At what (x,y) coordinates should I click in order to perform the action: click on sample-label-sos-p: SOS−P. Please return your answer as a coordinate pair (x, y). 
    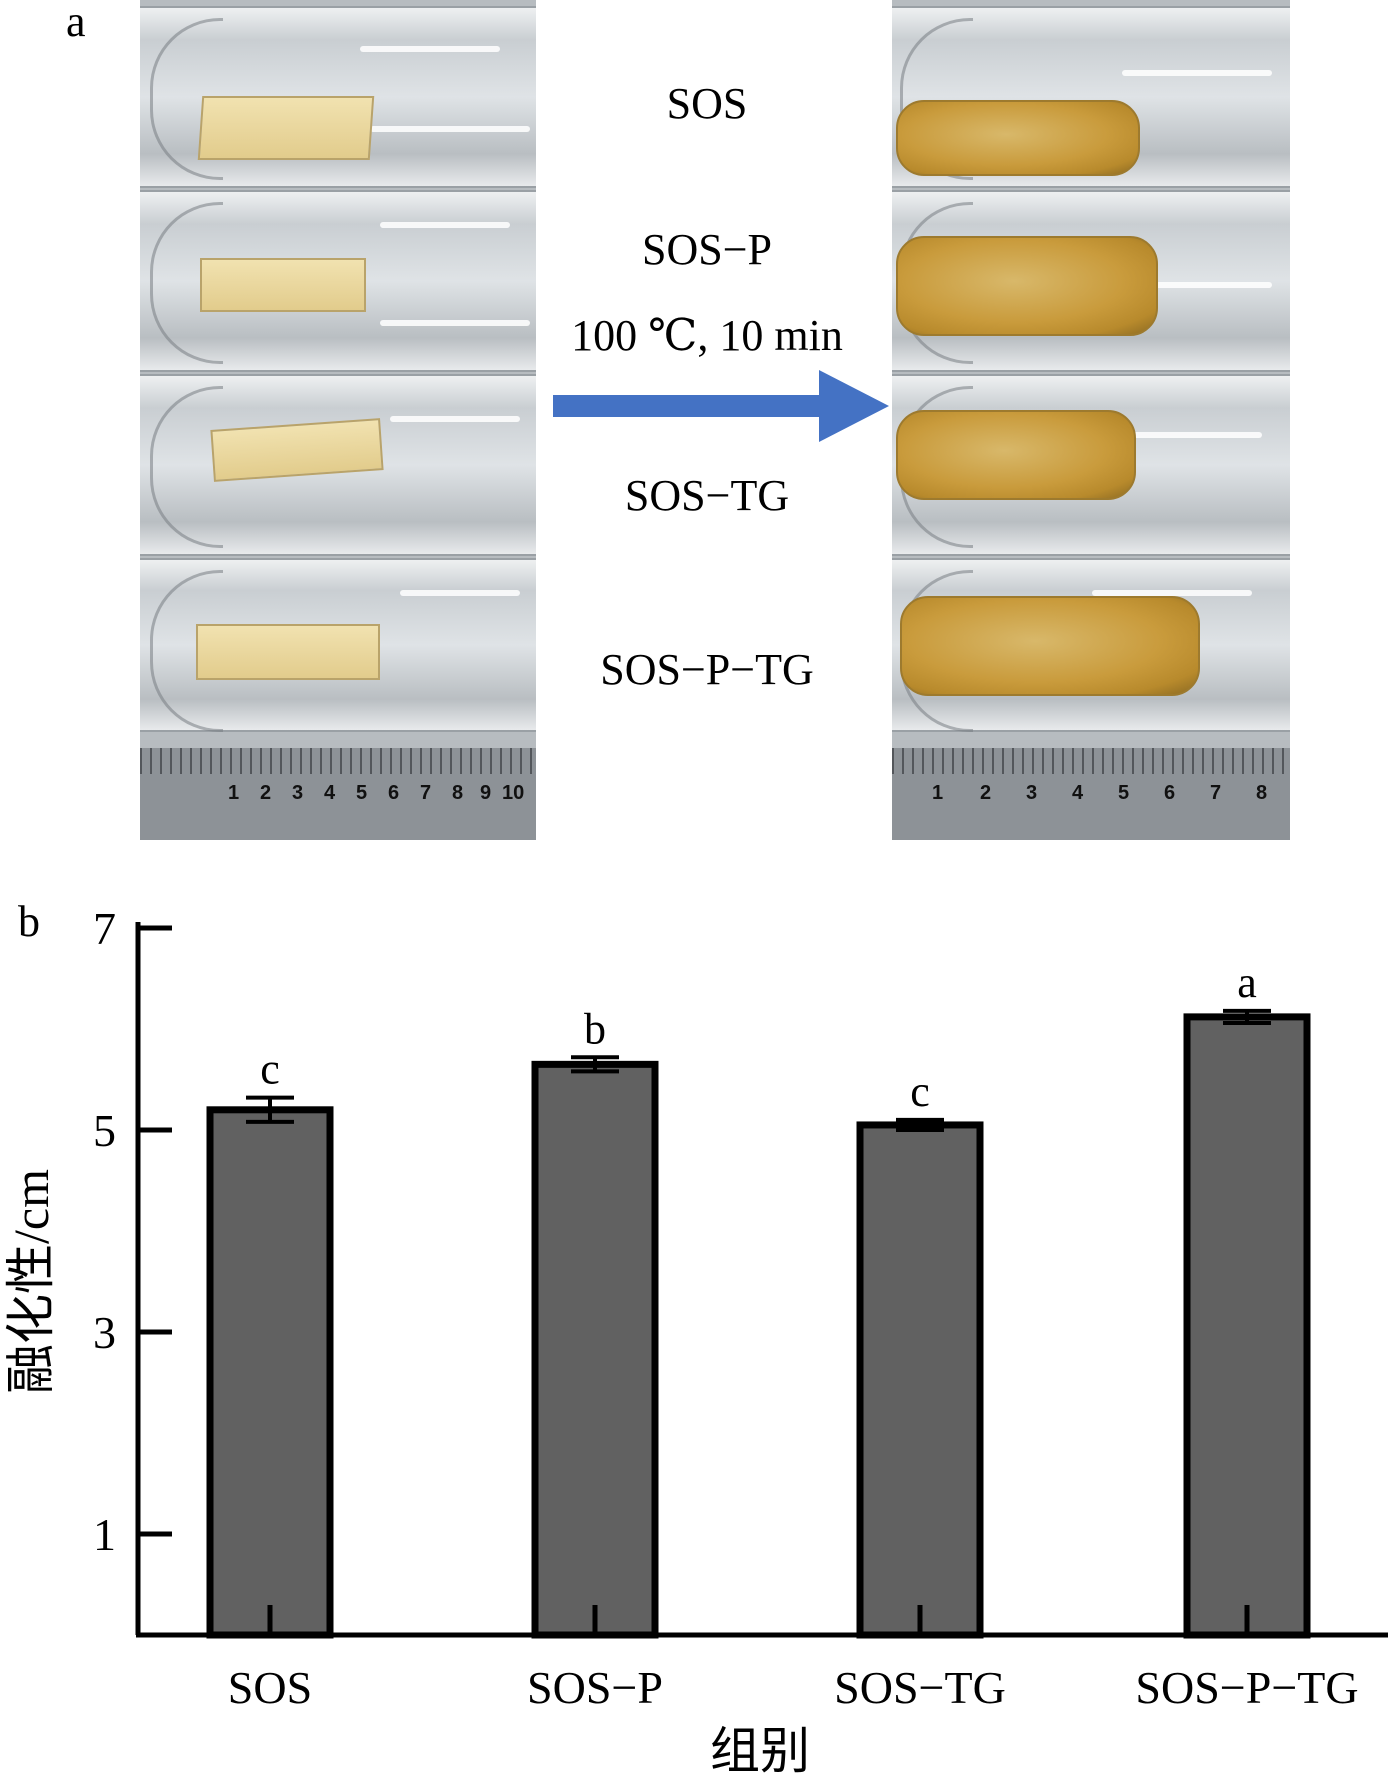
    Looking at the image, I should click on (706, 249).